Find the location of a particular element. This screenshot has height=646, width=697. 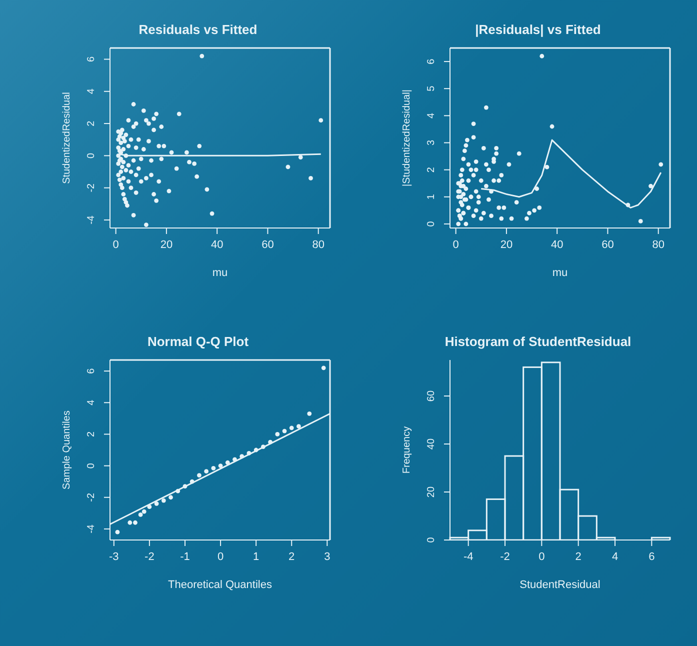

y-tick-label: 40 is located at coordinates (431, 444).